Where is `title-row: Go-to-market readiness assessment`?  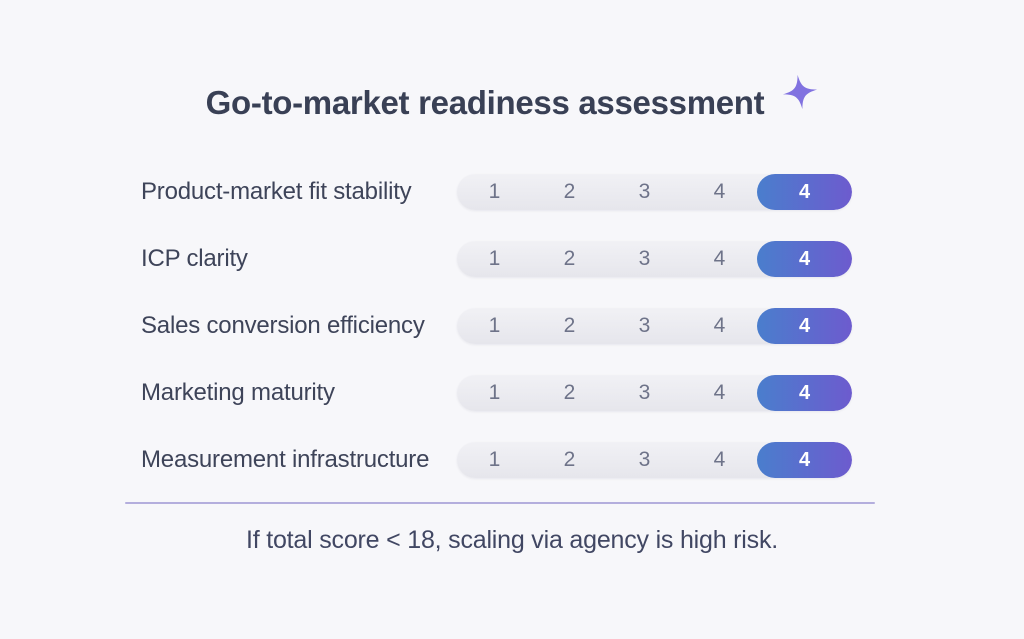
title-row: Go-to-market readiness assessment is located at coordinates (512, 98).